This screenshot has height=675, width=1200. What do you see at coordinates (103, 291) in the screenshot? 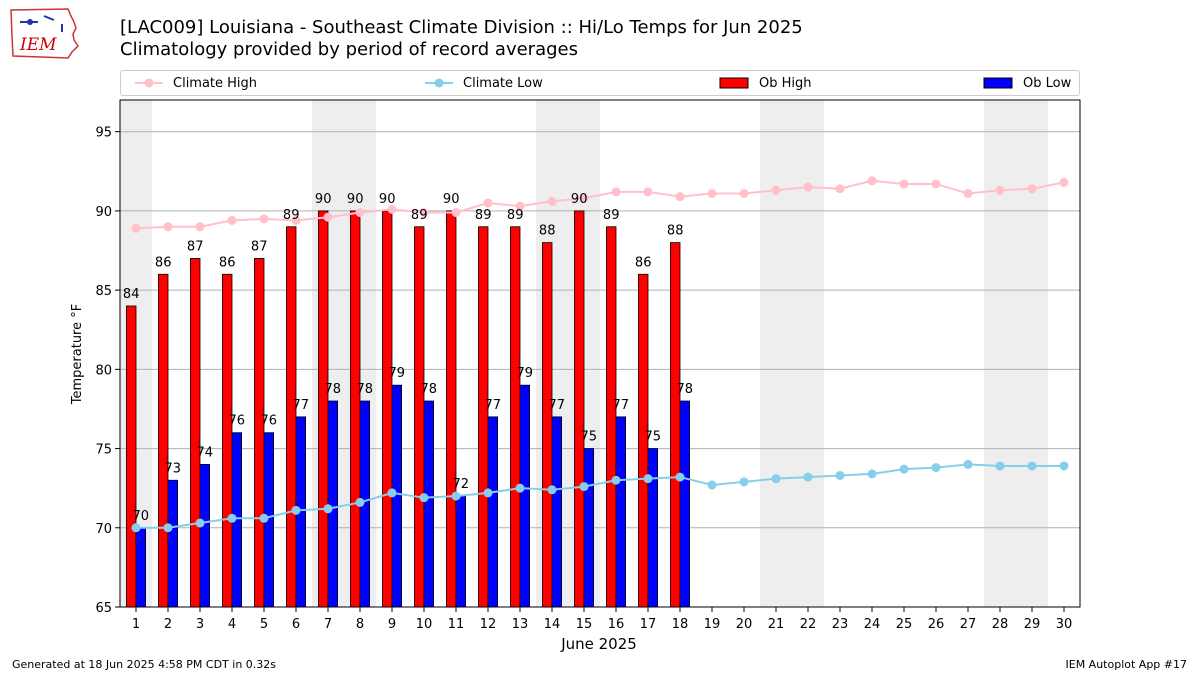
I see `y-tick-label-85: 85` at bounding box center [103, 291].